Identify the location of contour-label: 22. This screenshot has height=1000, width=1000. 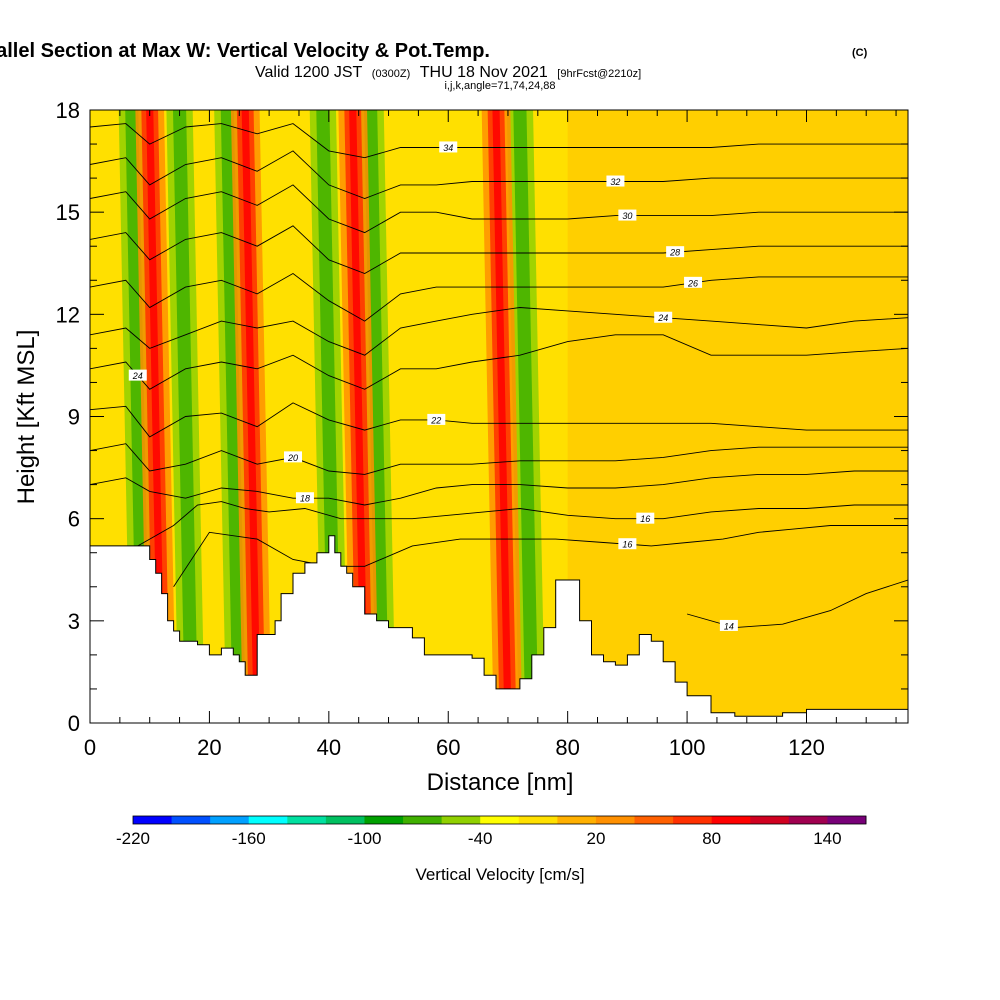
(435, 420).